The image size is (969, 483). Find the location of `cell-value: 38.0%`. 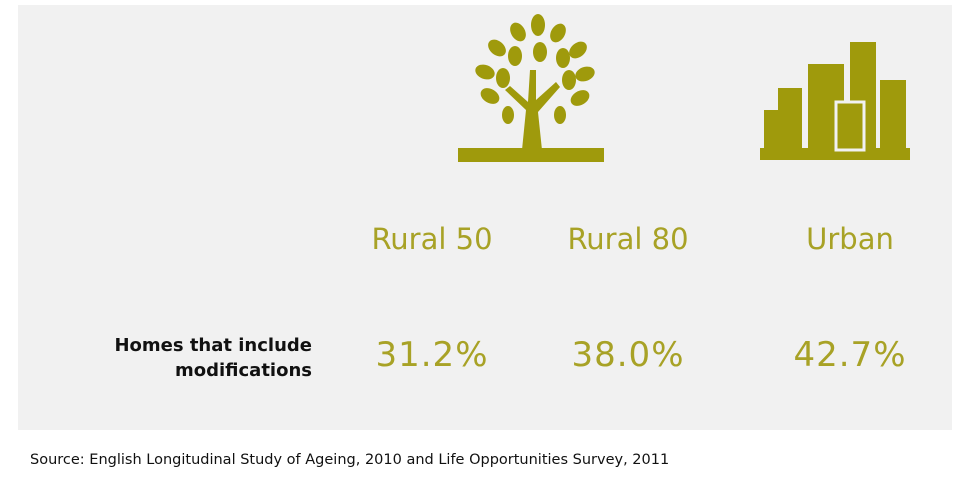

cell-value: 38.0% is located at coordinates (628, 355).